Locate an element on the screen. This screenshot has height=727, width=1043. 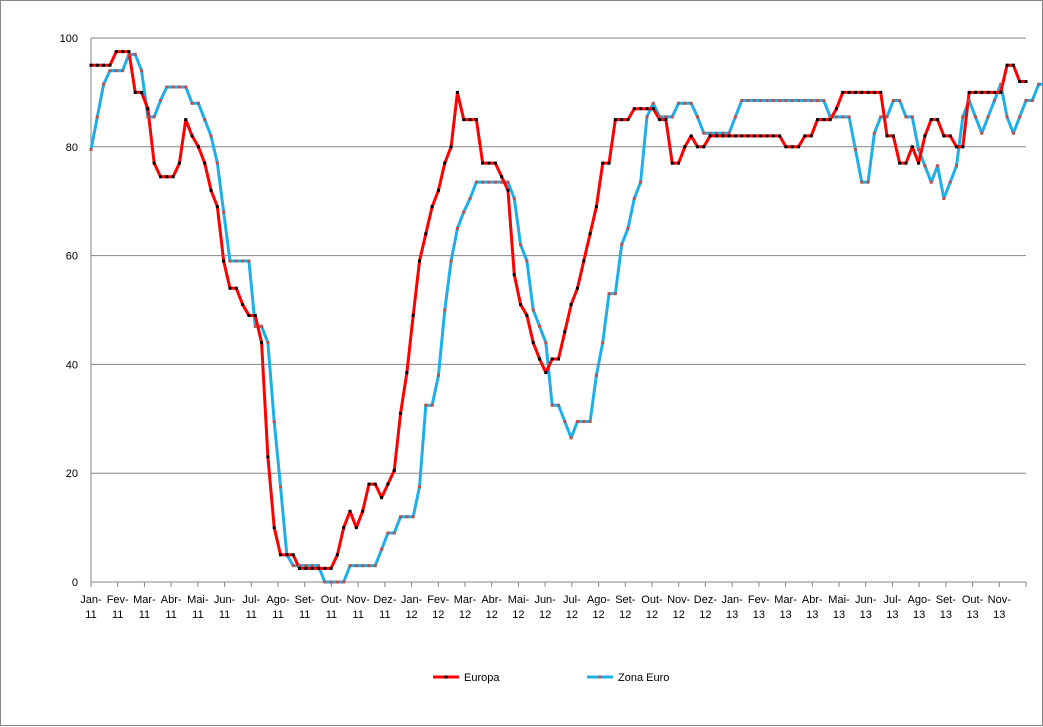
y-tick-label: 0 is located at coordinates (75, 583).